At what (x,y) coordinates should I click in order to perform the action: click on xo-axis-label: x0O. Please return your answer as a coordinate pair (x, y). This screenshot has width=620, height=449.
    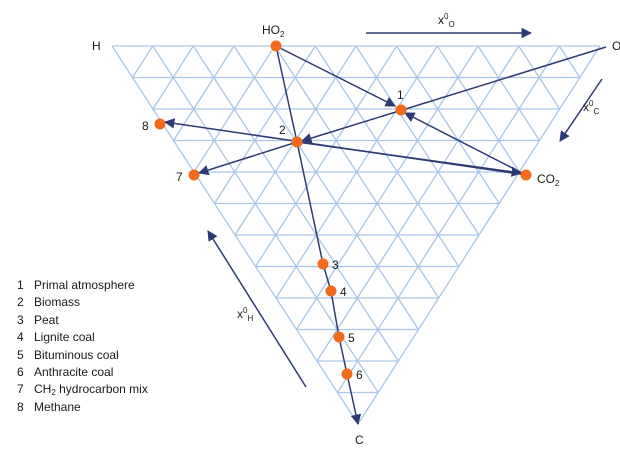
    Looking at the image, I should click on (446, 20).